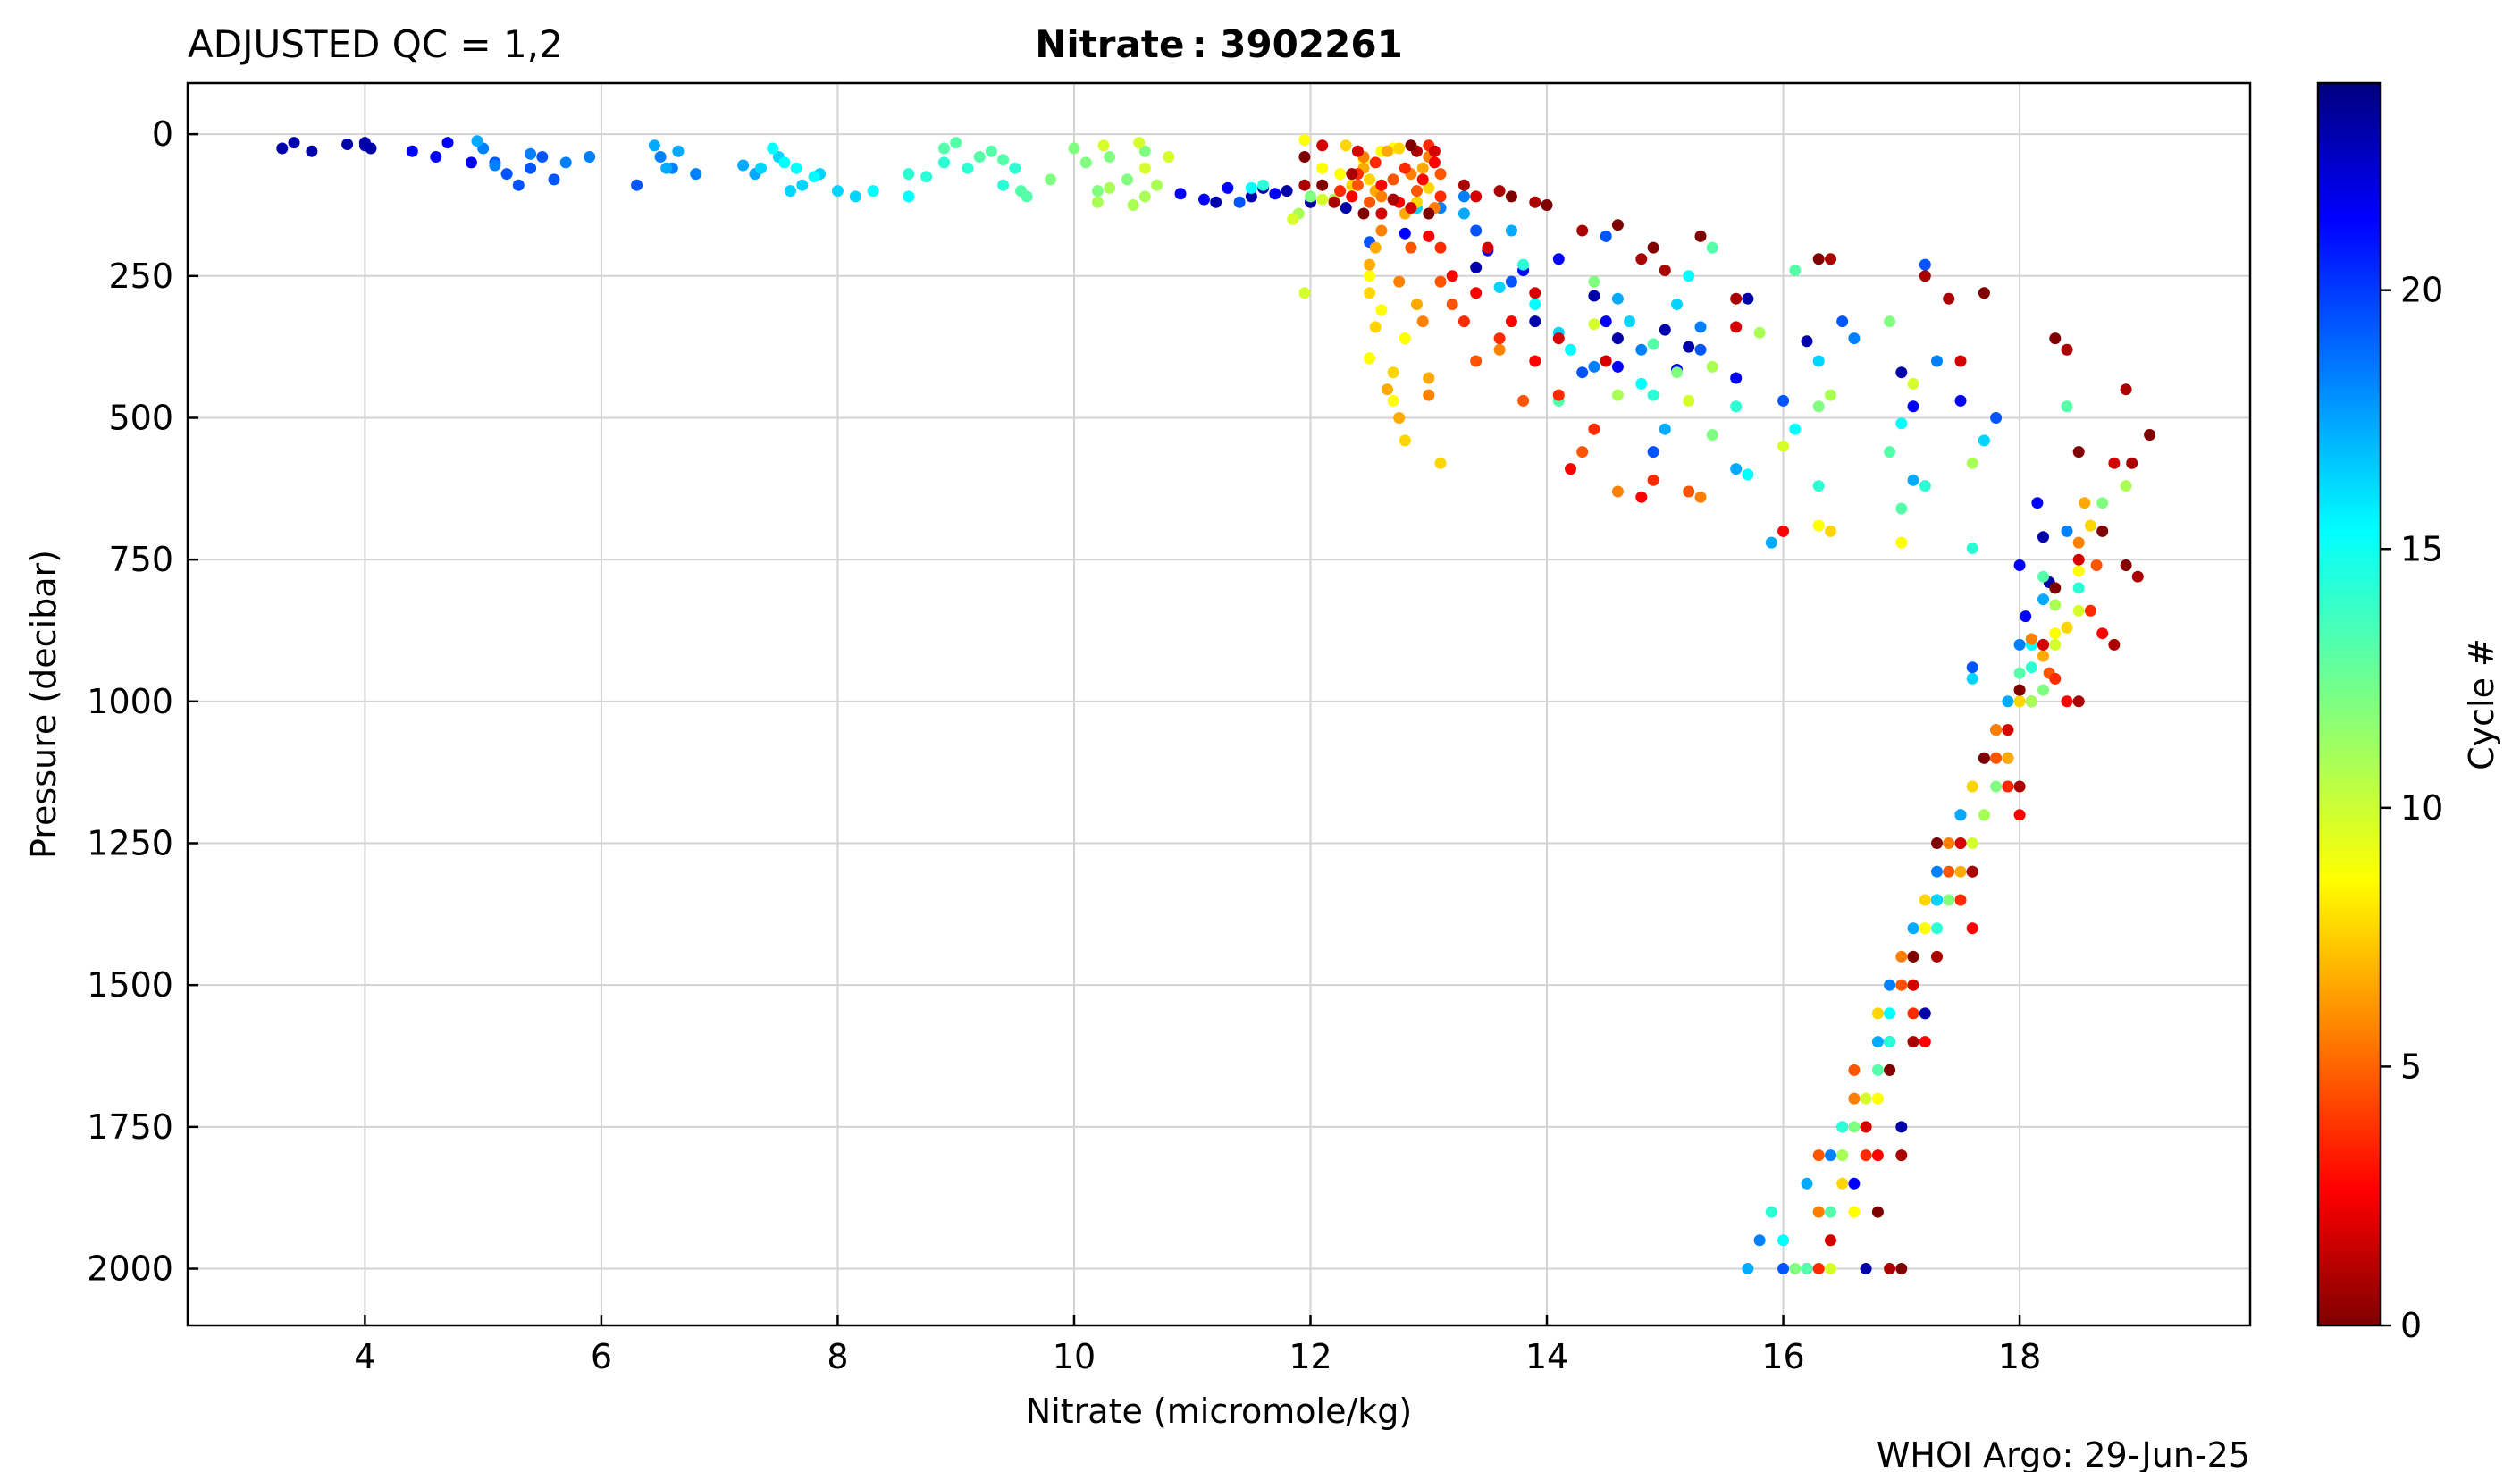  I want to click on y-tick-label: 750, so click(140, 559).